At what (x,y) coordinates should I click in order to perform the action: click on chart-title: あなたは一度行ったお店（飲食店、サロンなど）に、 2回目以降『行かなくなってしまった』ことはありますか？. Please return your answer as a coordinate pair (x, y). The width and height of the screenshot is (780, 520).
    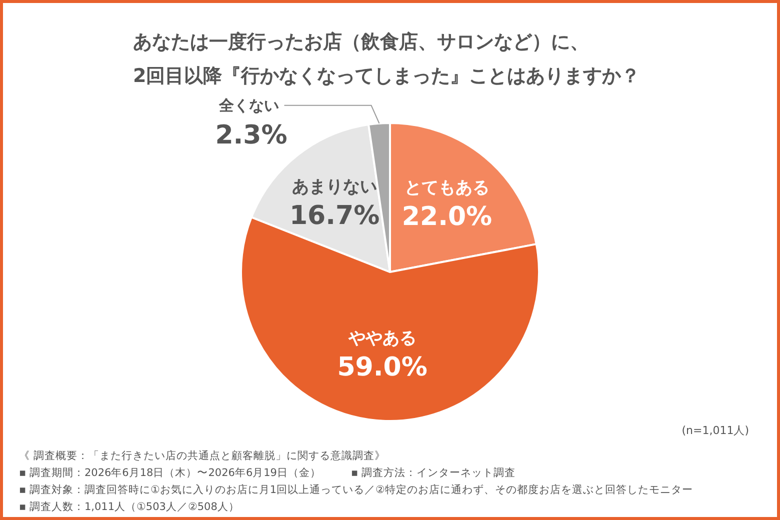
    Looking at the image, I should click on (387, 59).